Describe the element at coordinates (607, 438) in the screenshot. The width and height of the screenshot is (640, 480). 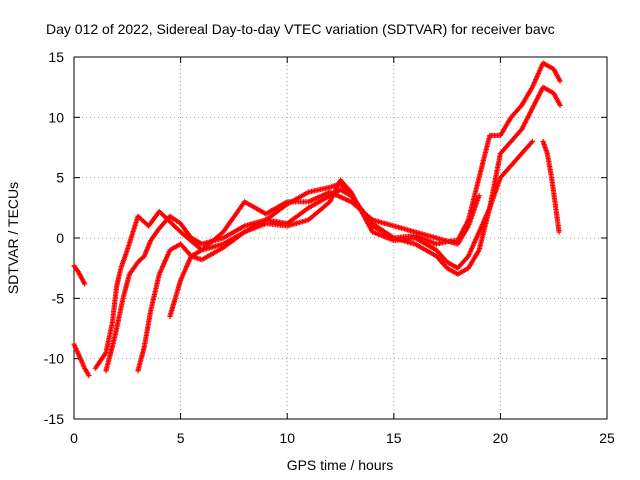
I see `x-tick-label: 25` at that location.